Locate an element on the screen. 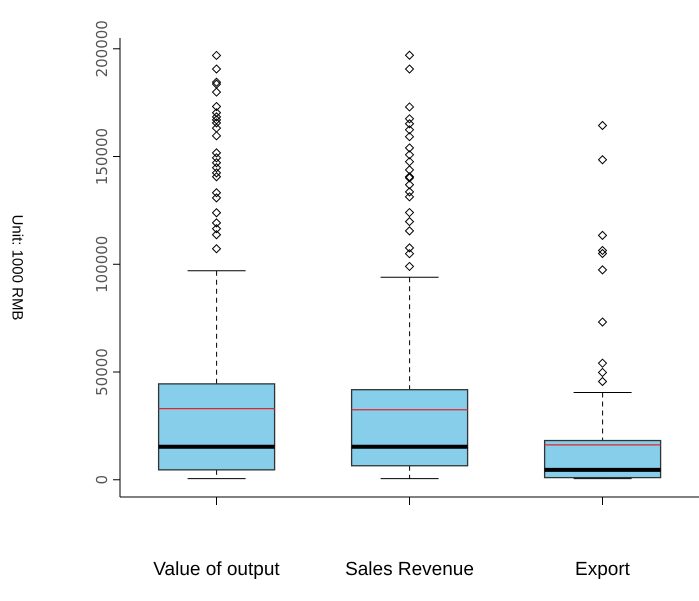 This screenshot has width=699, height=601. y-axis-title: Unit: 1000 RMB is located at coordinates (17, 267).